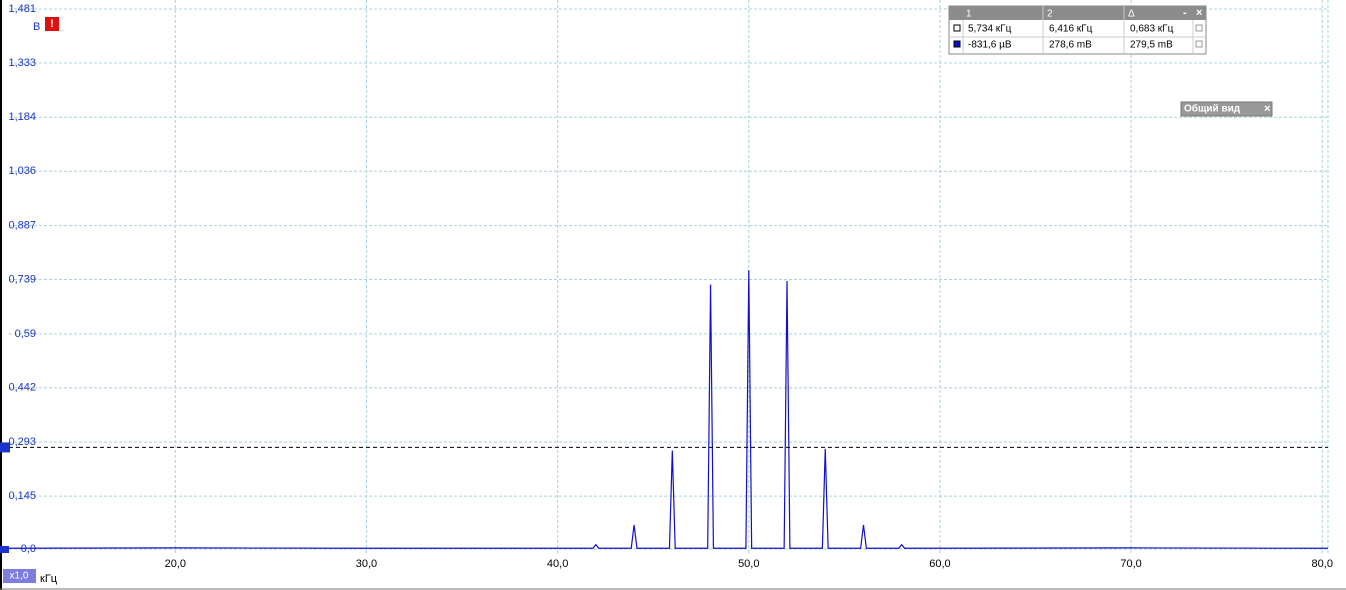 This screenshot has height=590, width=1346. Describe the element at coordinates (1267, 109) in the screenshot. I see `overview-close: ×` at that location.